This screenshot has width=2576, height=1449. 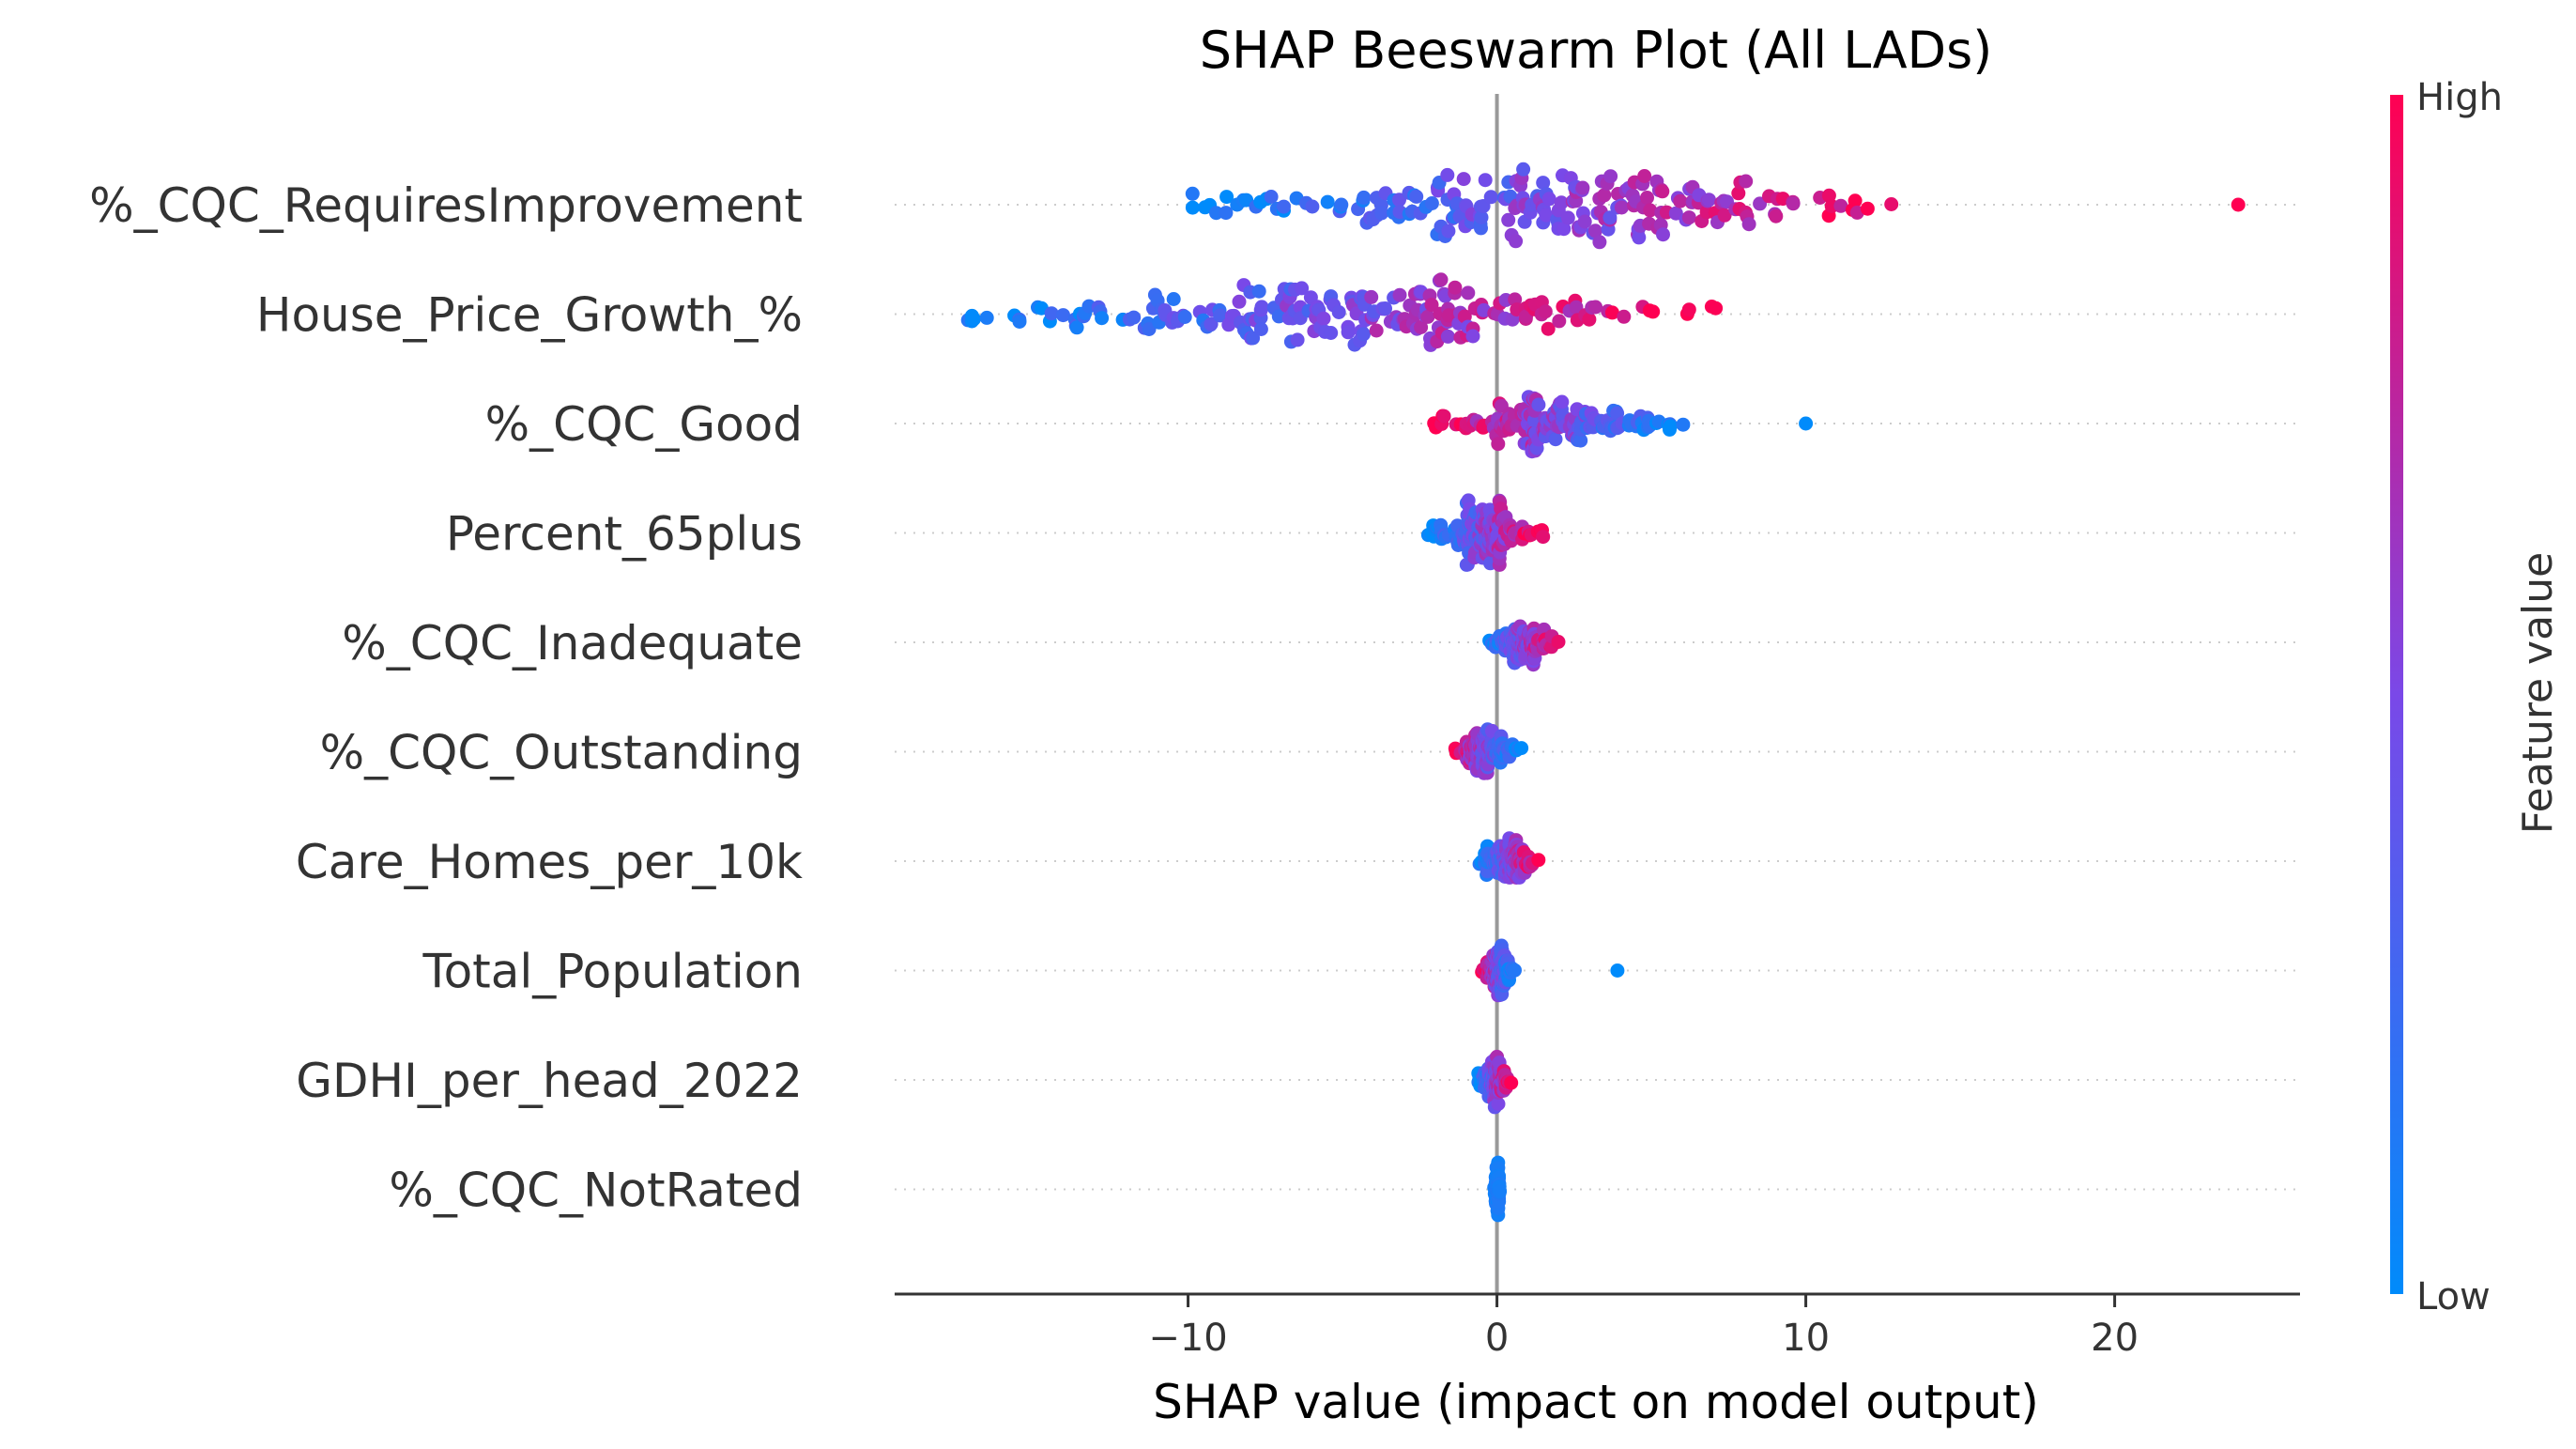 What do you see at coordinates (596, 1191) in the screenshot?
I see `feature-label: %_CQC_NotRated` at bounding box center [596, 1191].